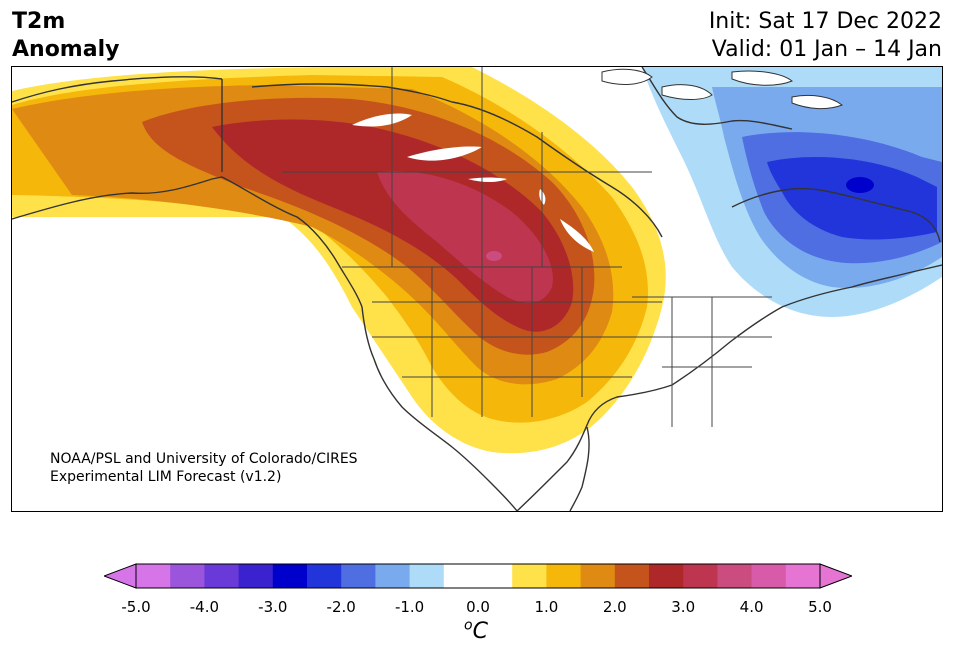 The width and height of the screenshot is (953, 656). Describe the element at coordinates (136, 607) in the screenshot. I see `colorbar-tick-label: -5.0` at that location.